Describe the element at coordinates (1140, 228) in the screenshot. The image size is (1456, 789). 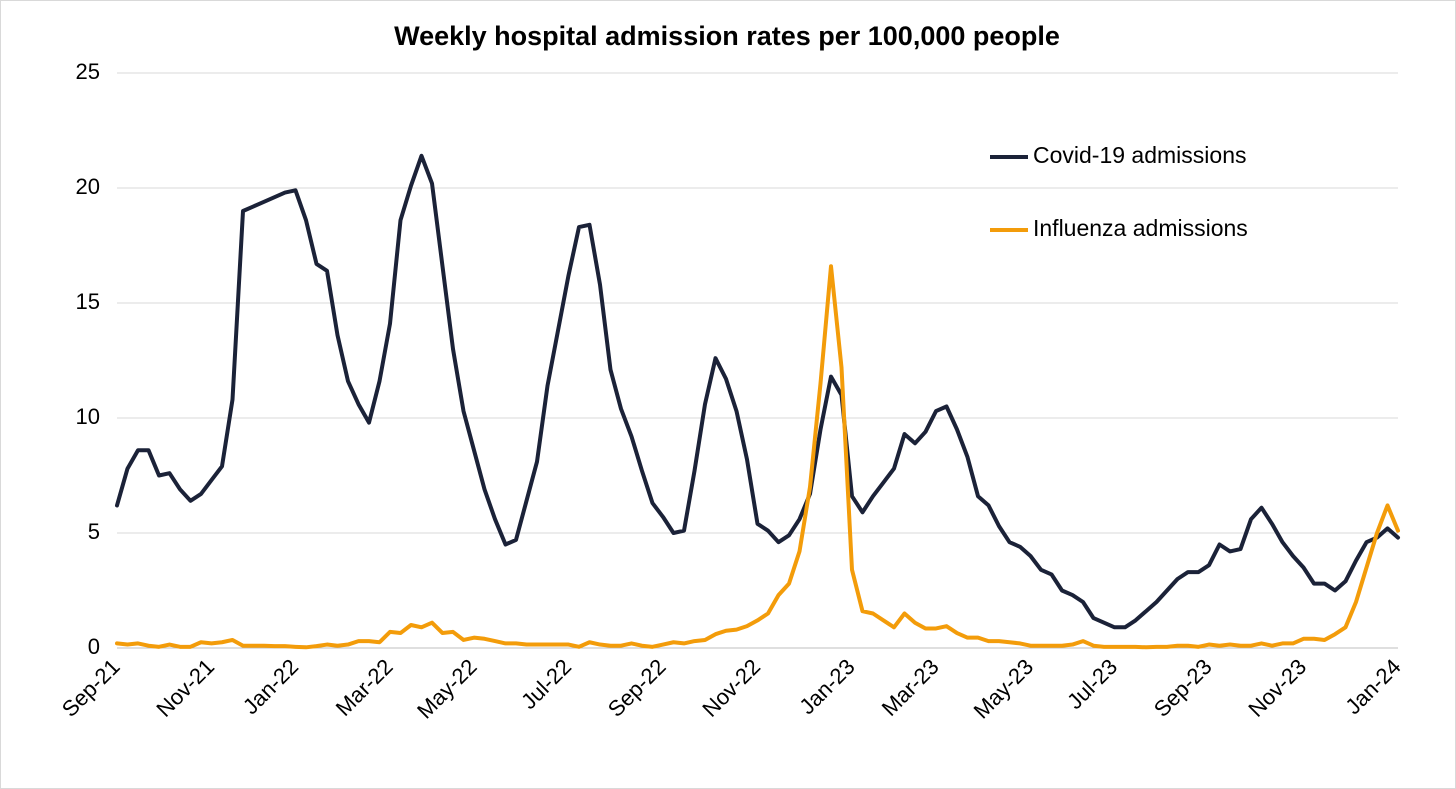
I see `legend-label: Influenza admissions` at that location.